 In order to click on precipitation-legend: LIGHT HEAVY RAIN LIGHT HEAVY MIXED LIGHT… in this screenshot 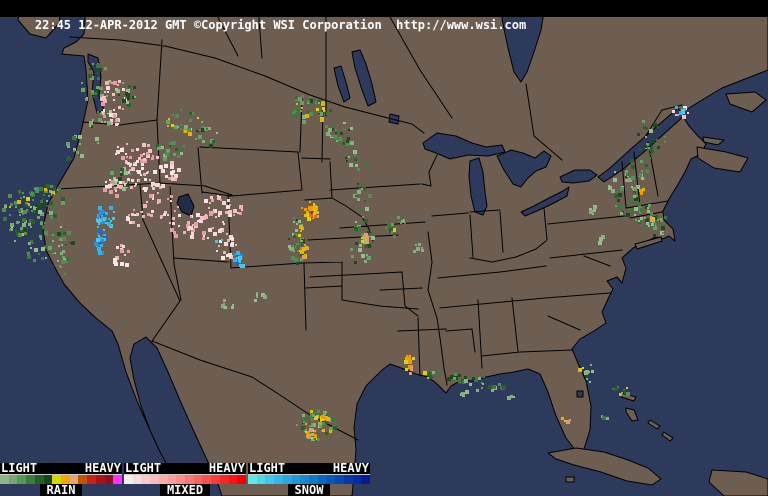, I will do `click(185, 478)`.